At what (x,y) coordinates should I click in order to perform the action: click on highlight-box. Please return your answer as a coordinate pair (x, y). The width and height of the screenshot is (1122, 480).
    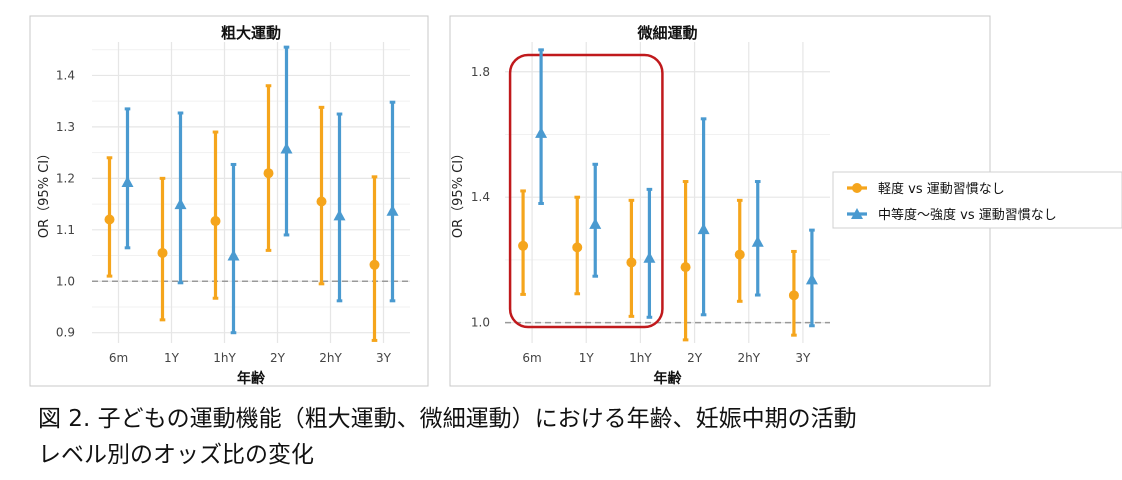
    Looking at the image, I should click on (586, 191).